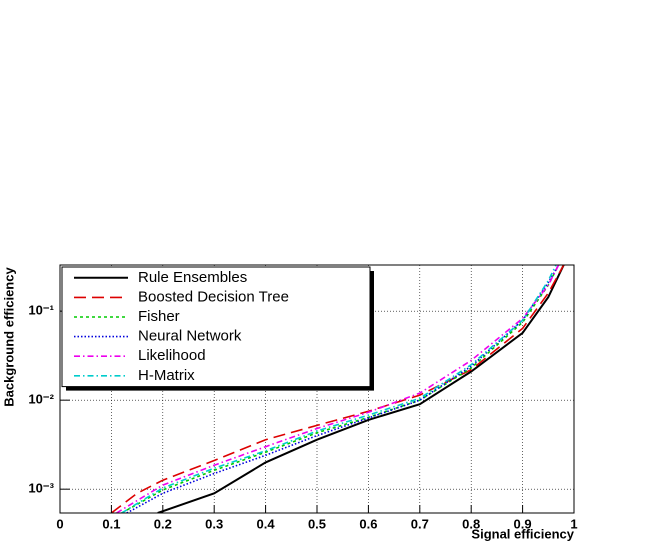  I want to click on x-tick-label: 0.5, so click(317, 523).